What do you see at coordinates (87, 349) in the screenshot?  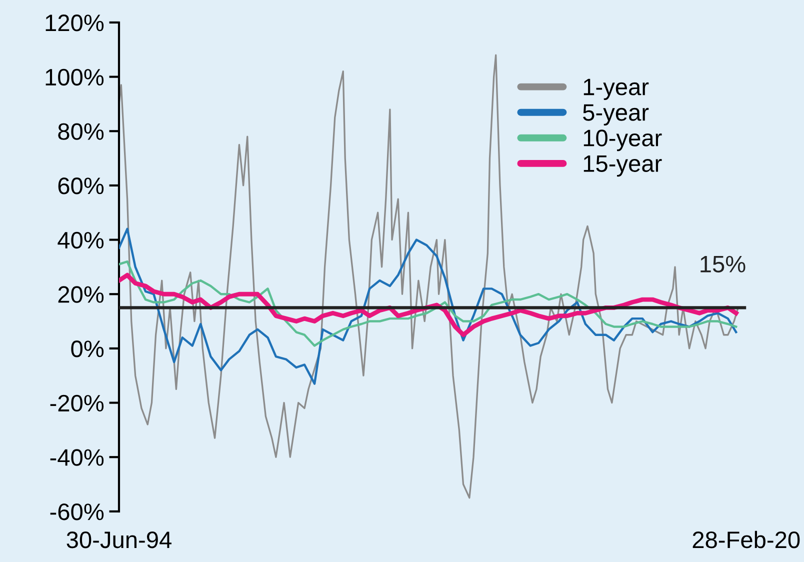 I see `y-tick-label: 0%` at bounding box center [87, 349].